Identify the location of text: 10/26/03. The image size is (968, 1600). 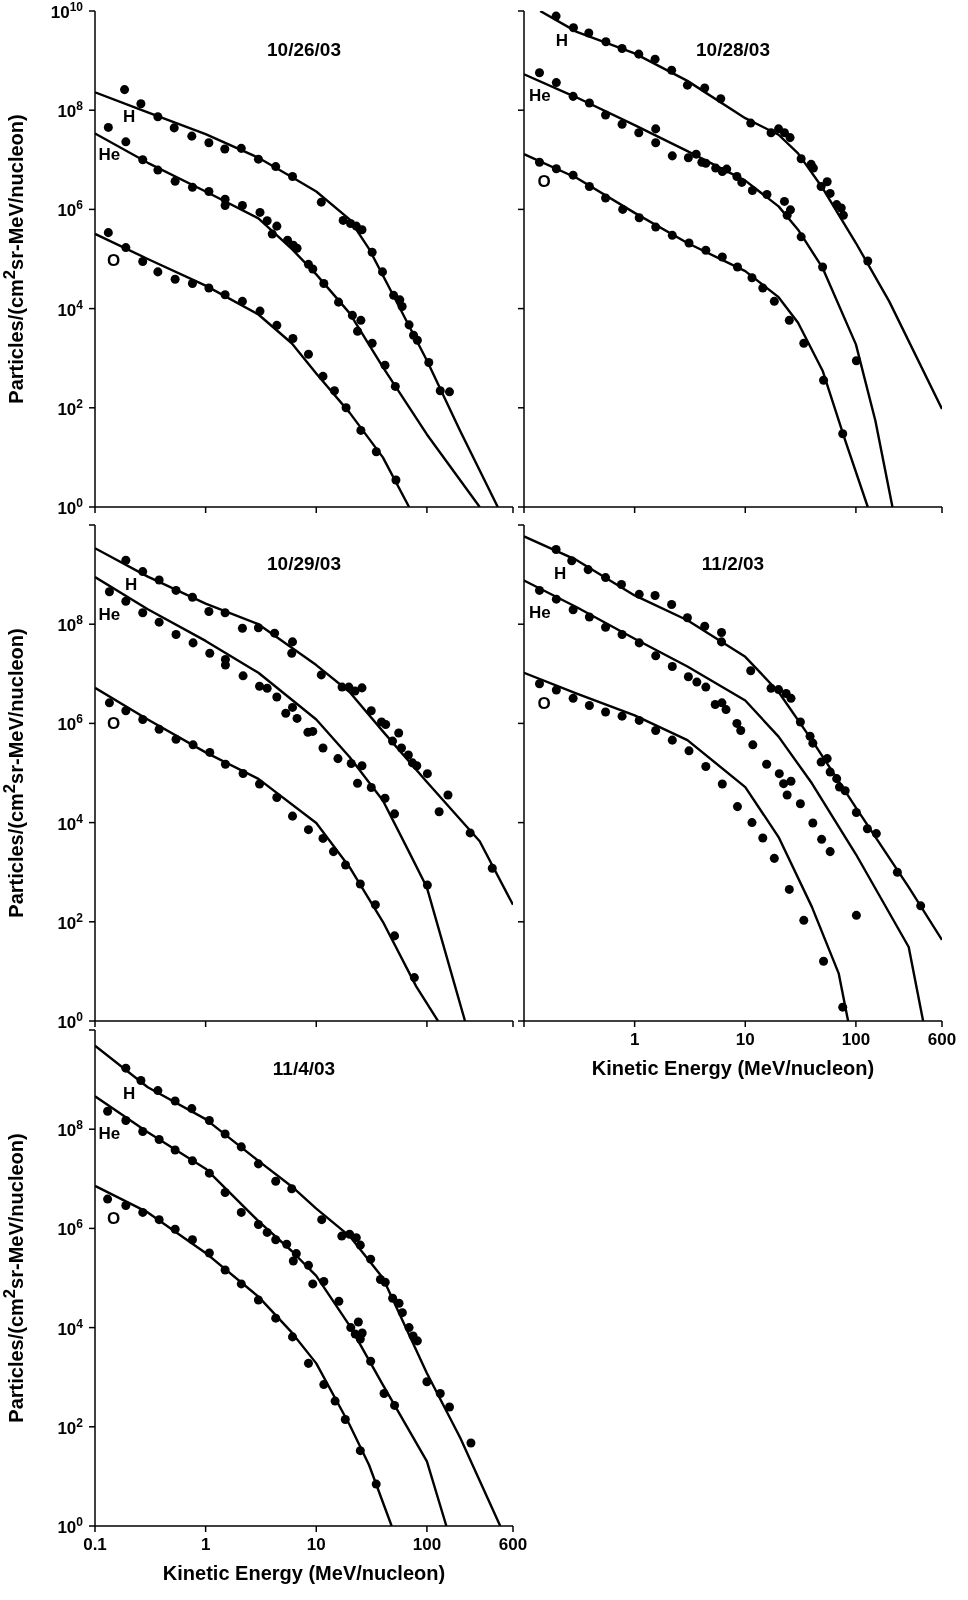
(304, 50).